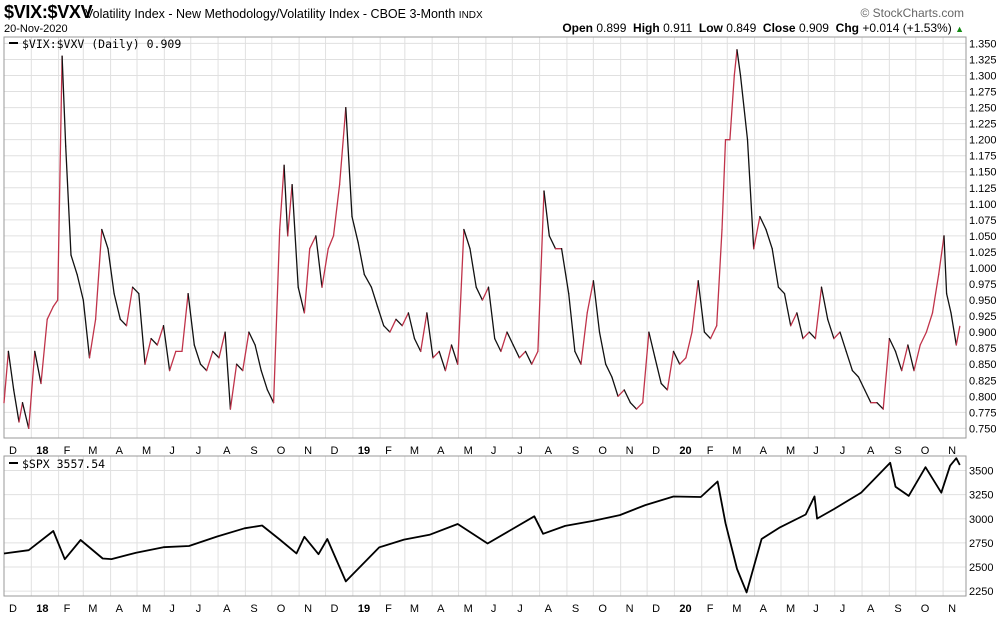 The width and height of the screenshot is (1000, 620). What do you see at coordinates (63, 464) in the screenshot?
I see `spx-legend-text: $SPX 3557.54` at bounding box center [63, 464].